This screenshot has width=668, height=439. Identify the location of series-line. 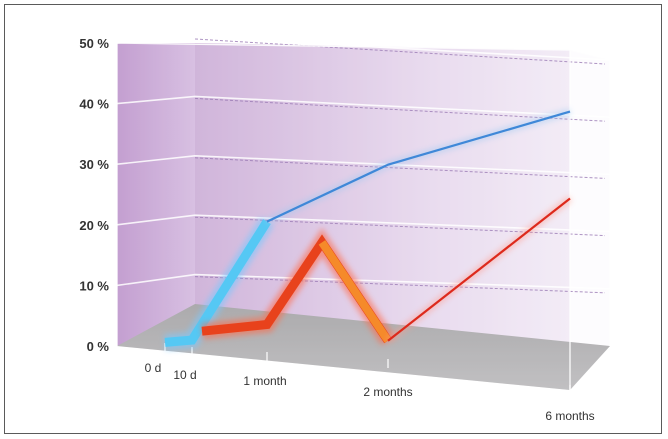
(479, 269).